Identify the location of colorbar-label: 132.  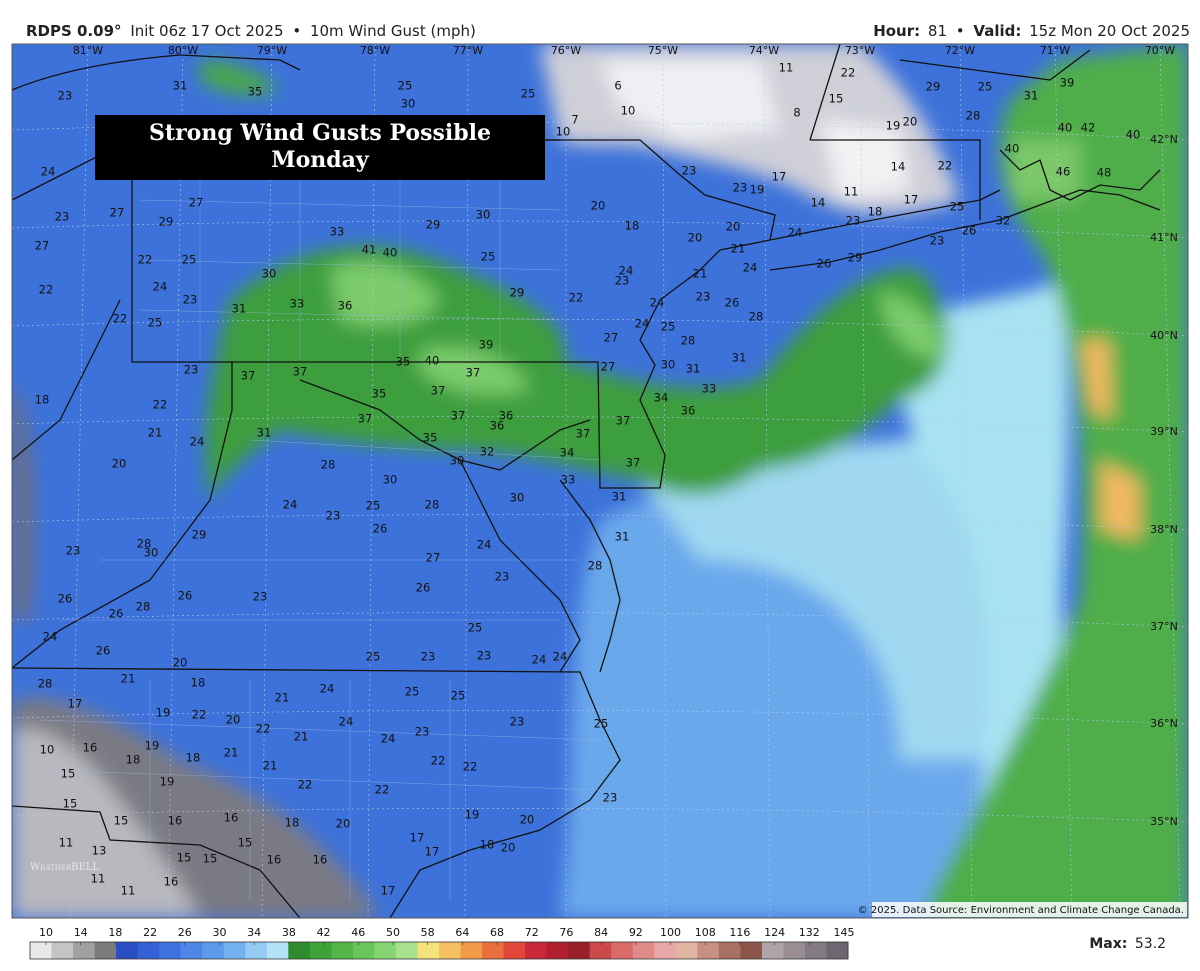
(809, 932).